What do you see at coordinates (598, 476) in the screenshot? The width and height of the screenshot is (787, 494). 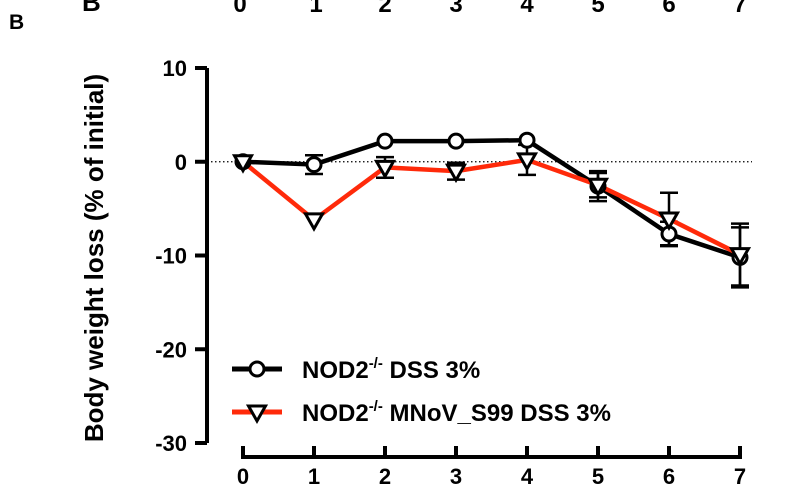 I see `x-tick-label: 5` at bounding box center [598, 476].